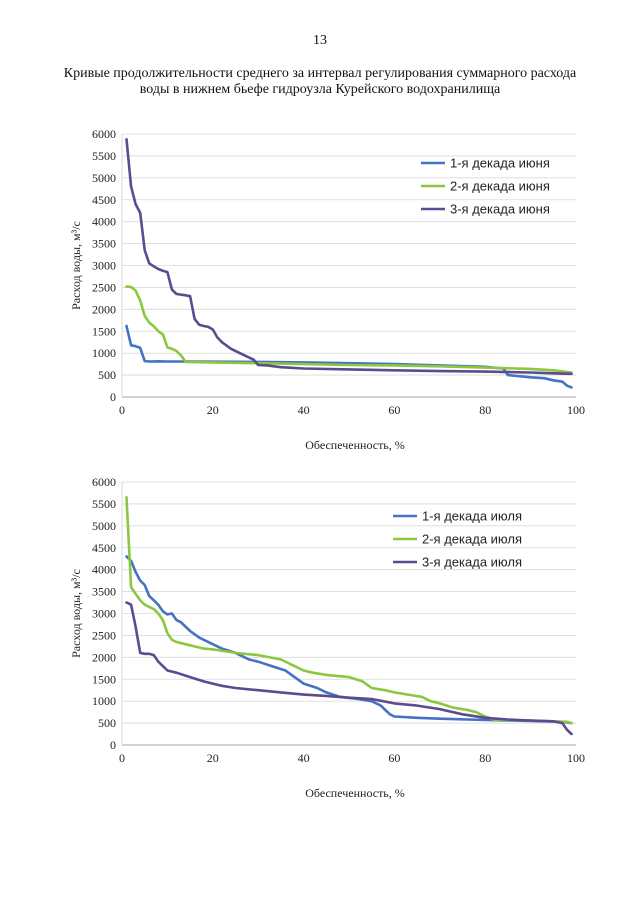  Describe the element at coordinates (500, 209) in the screenshot. I see `legend-label-3: 3-я декада июня` at that location.